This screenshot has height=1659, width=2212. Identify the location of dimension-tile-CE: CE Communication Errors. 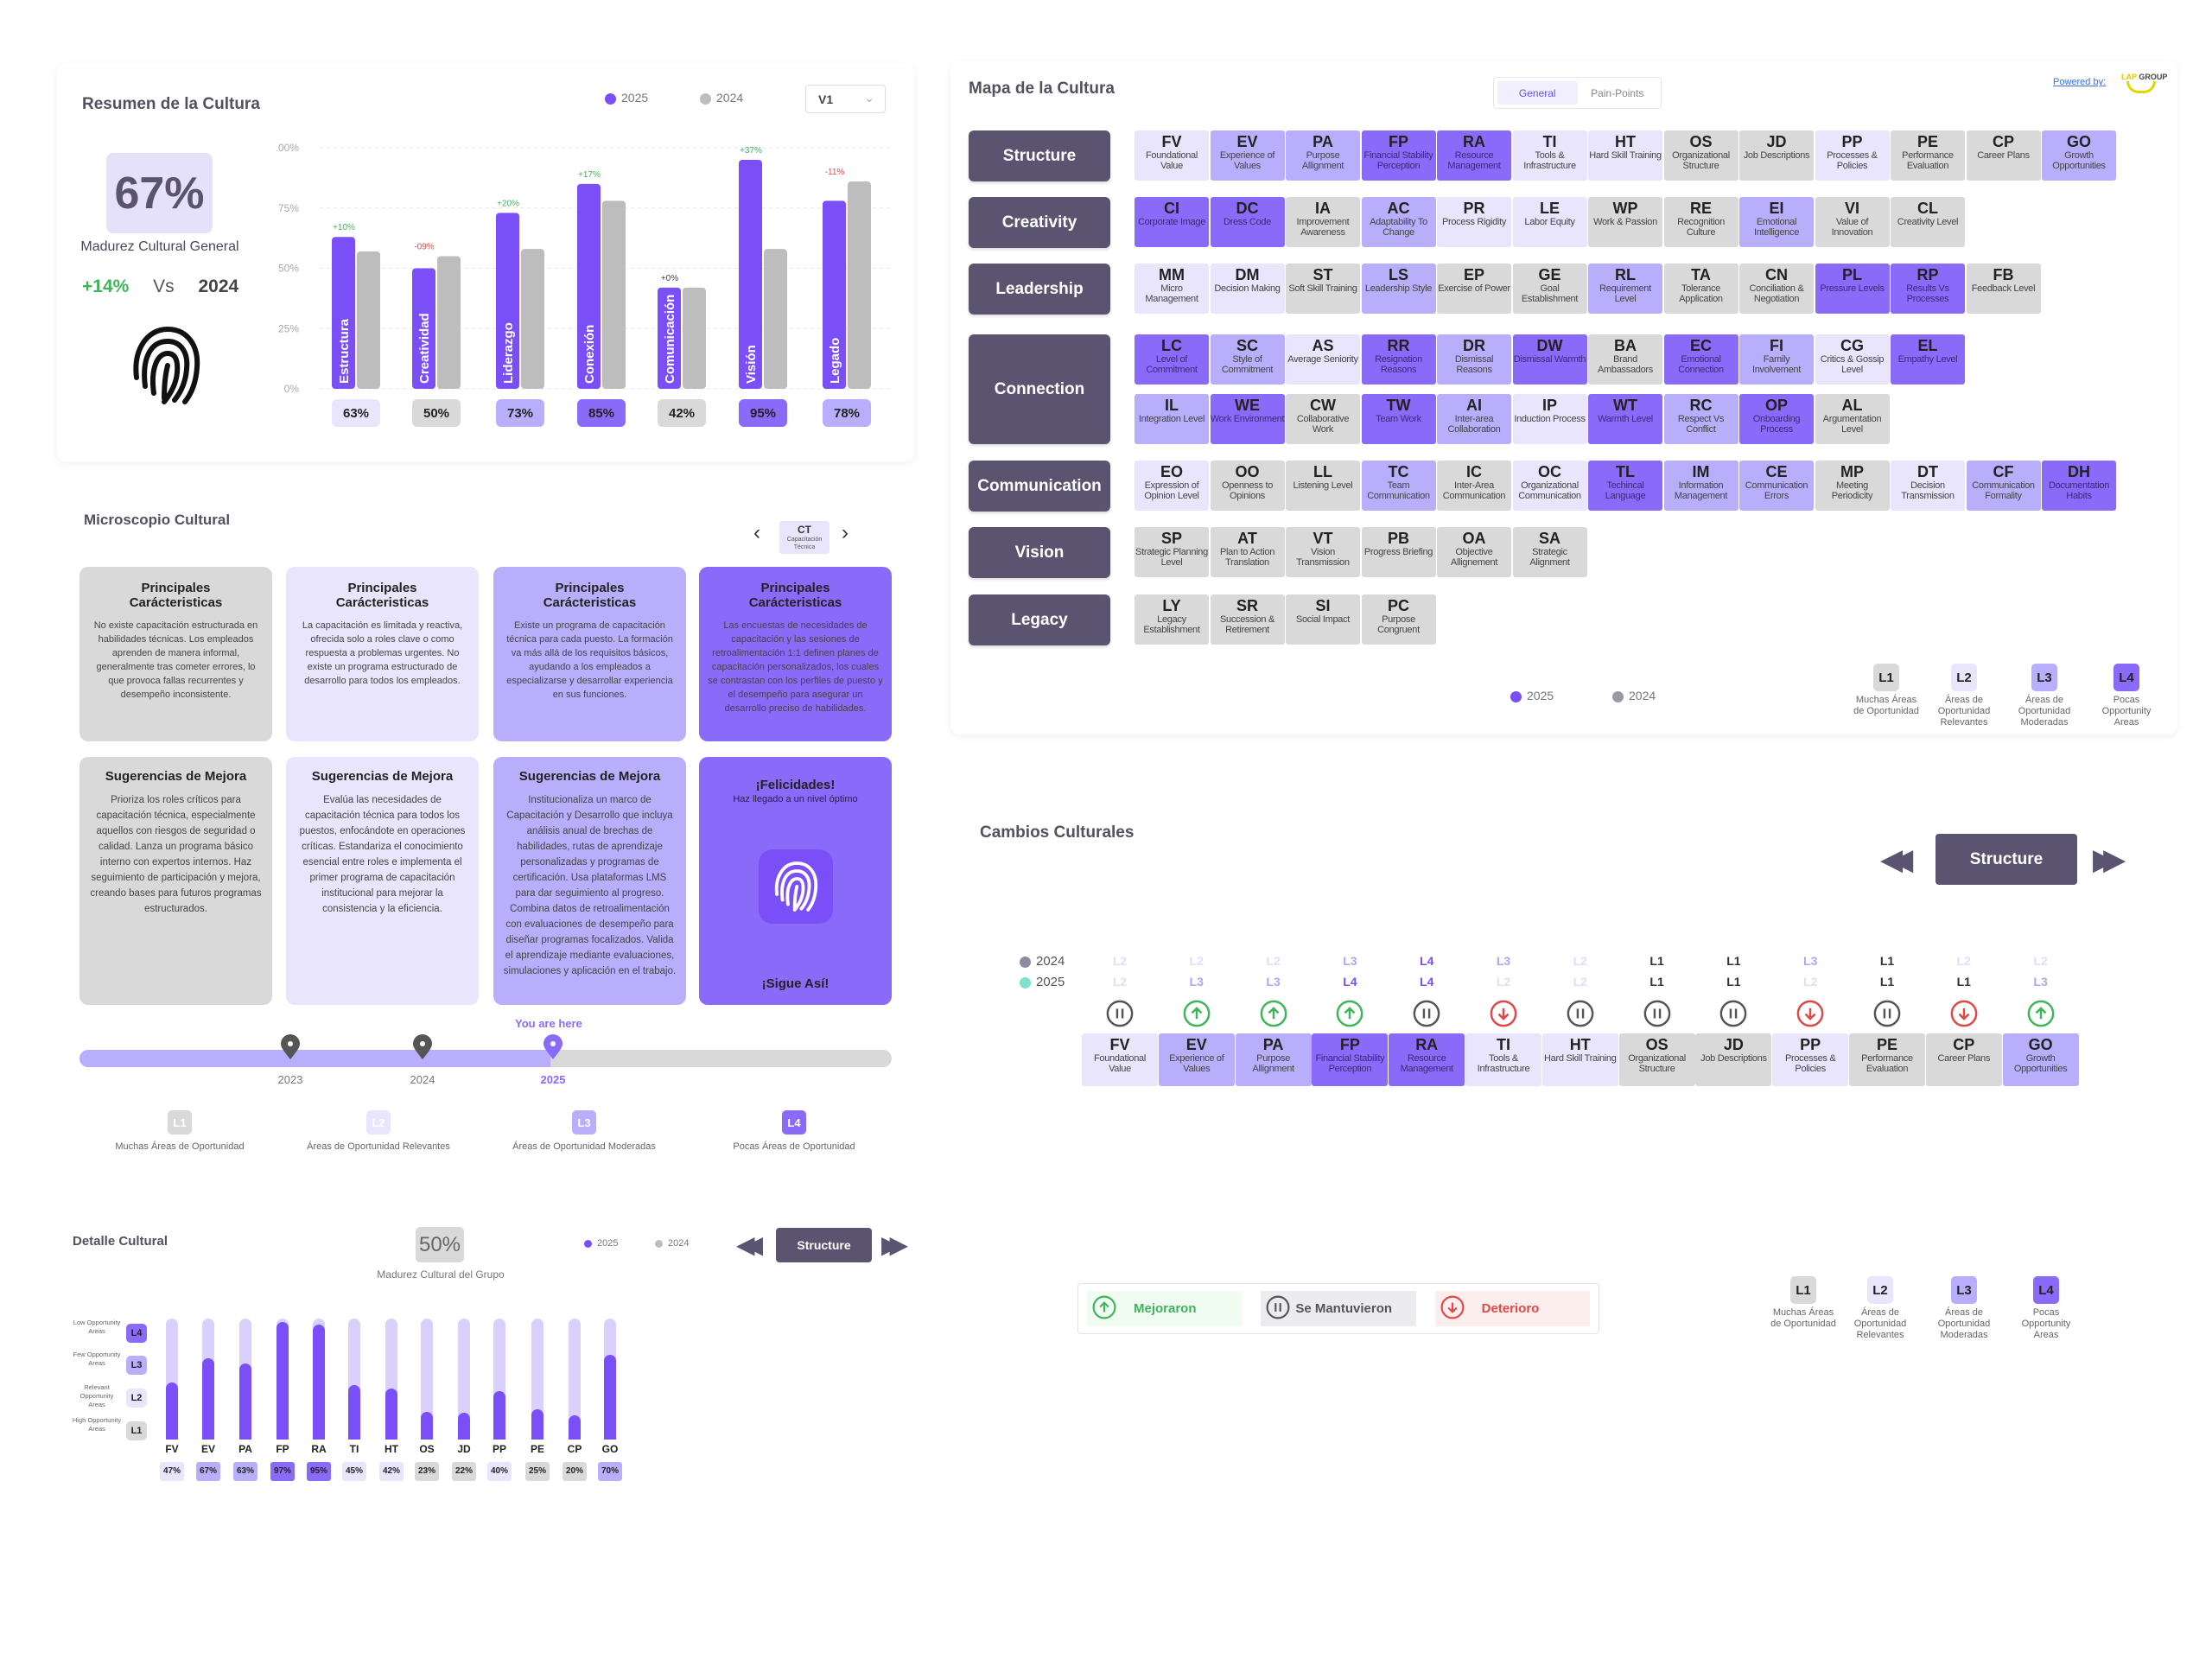
(1776, 486).